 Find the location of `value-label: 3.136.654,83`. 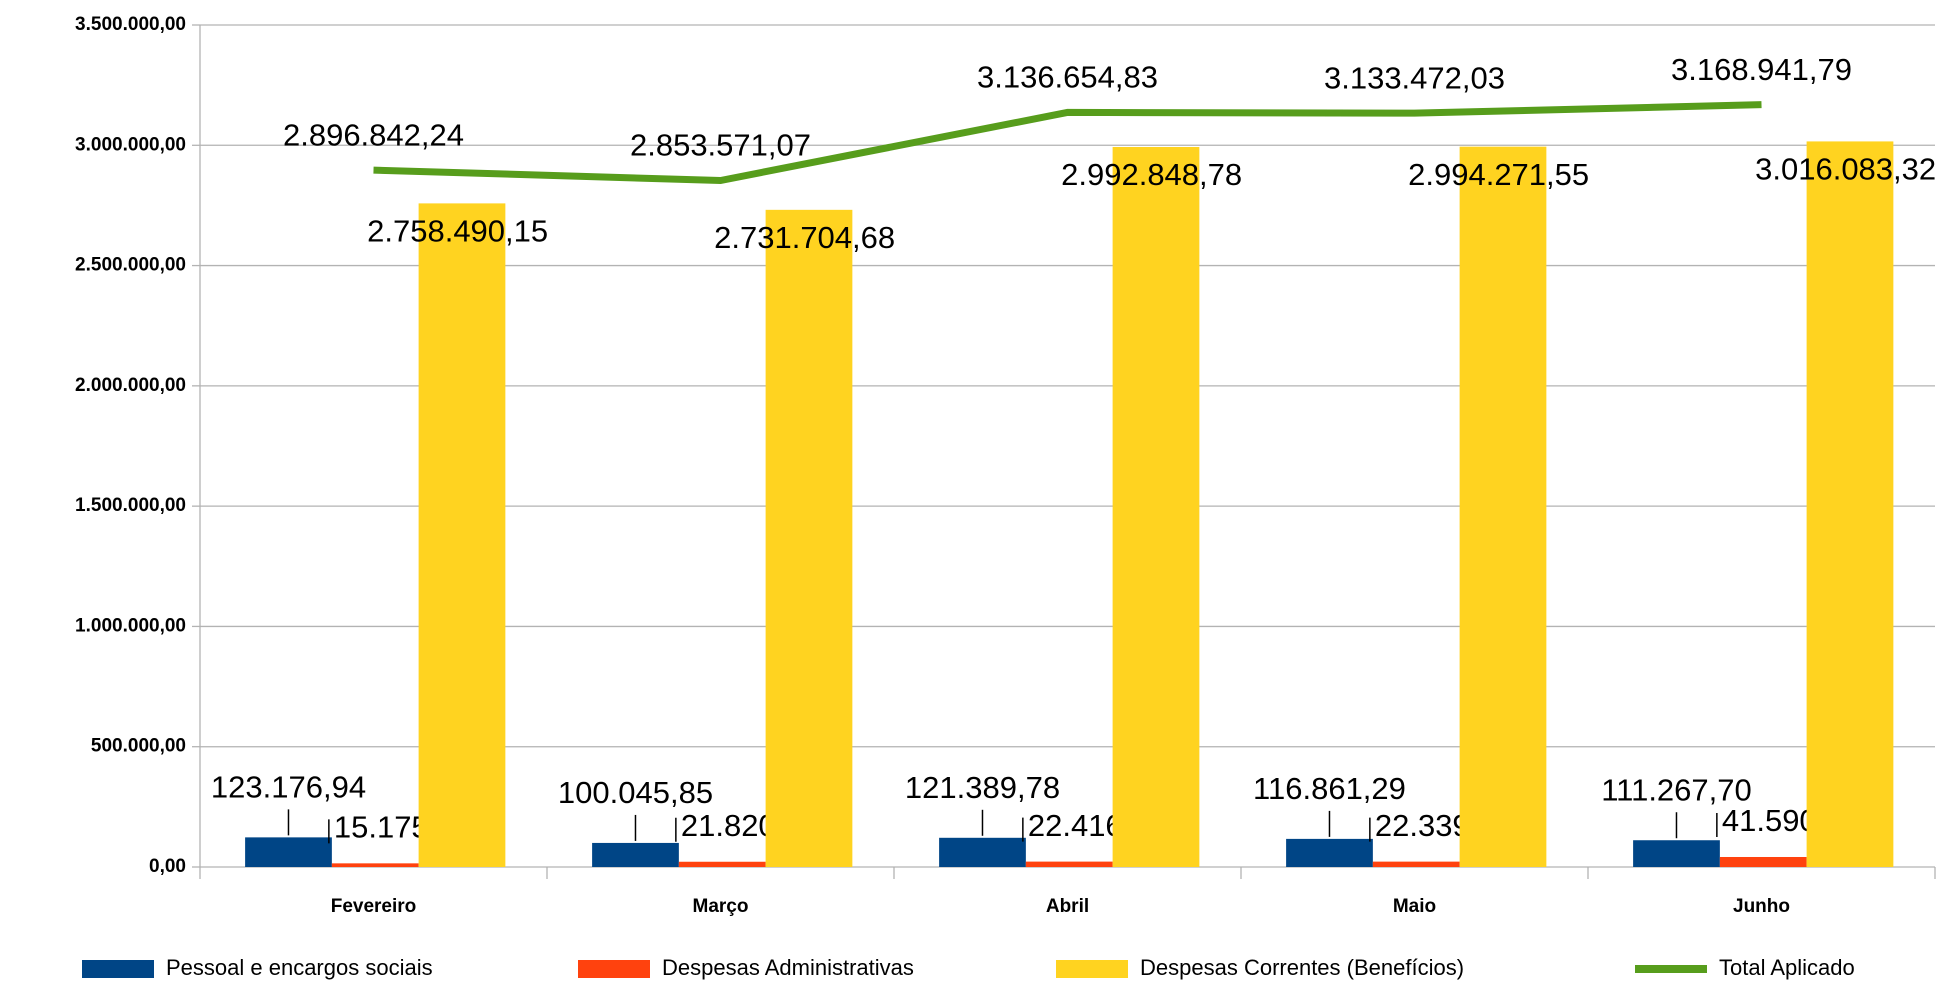

value-label: 3.136.654,83 is located at coordinates (1067, 77).